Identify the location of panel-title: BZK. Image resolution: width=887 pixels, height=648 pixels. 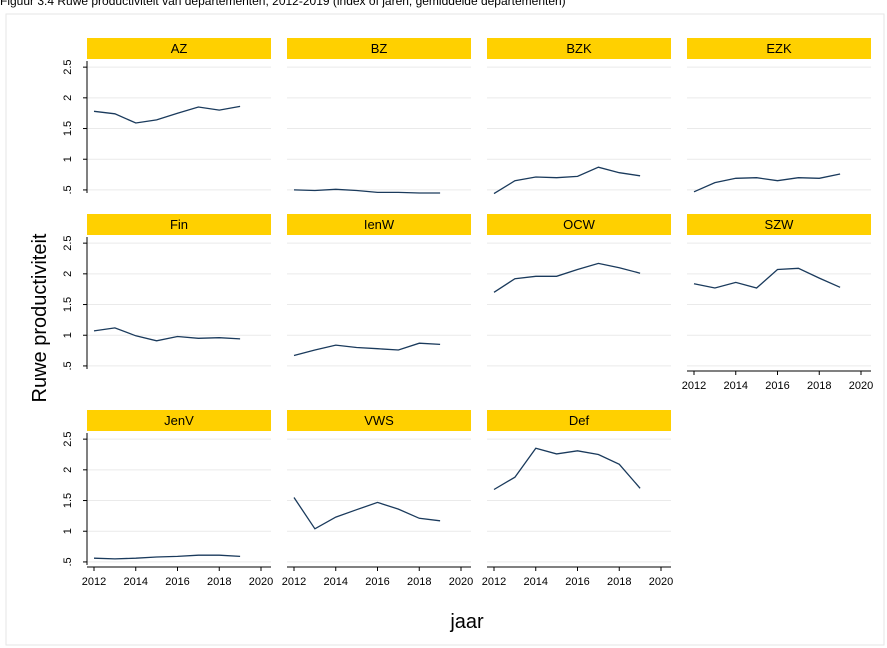
(579, 48).